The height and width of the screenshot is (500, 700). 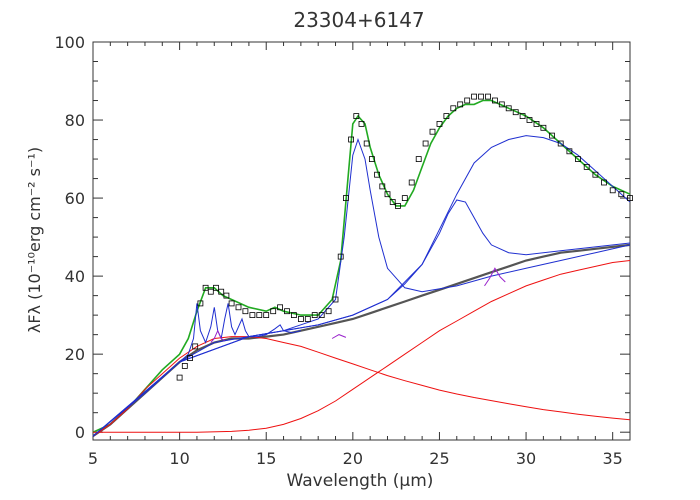 I want to click on y-tick-label: 80, so click(x=75, y=120).